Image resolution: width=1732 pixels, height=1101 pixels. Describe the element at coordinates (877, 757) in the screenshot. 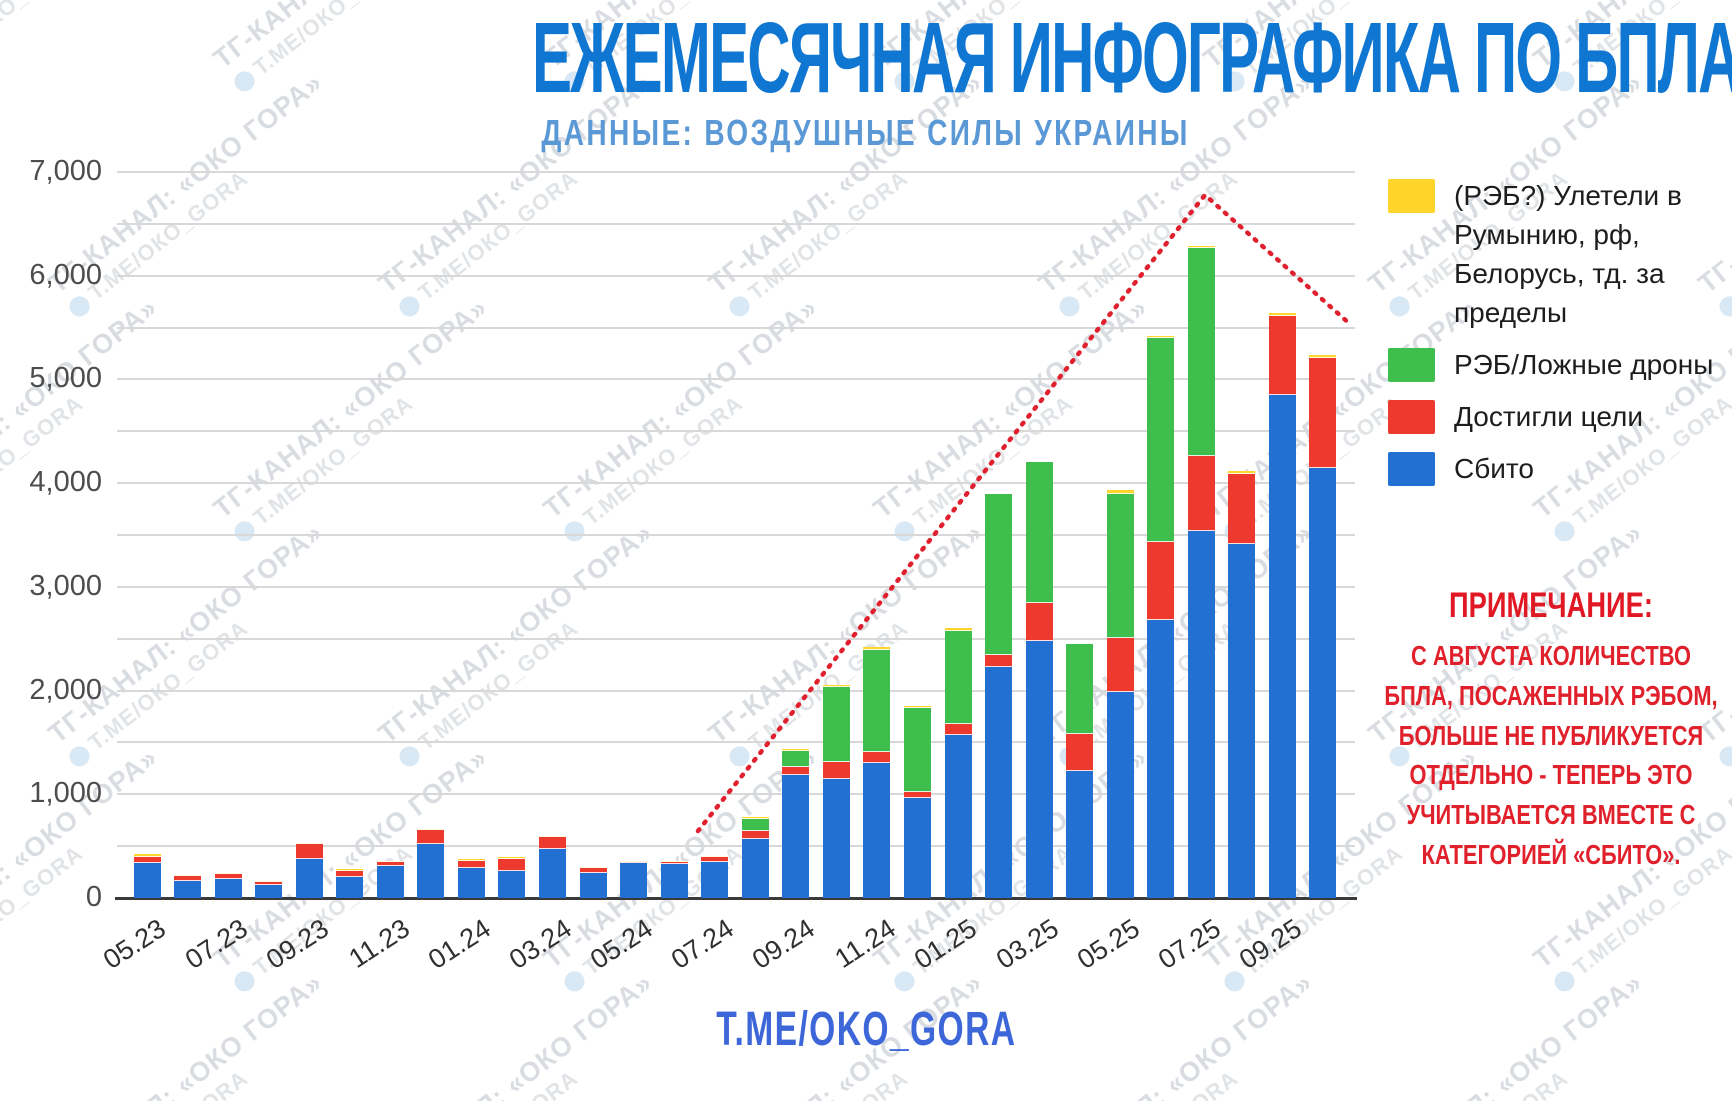

I see `bar-segment-11.24-Достигли цели` at that location.